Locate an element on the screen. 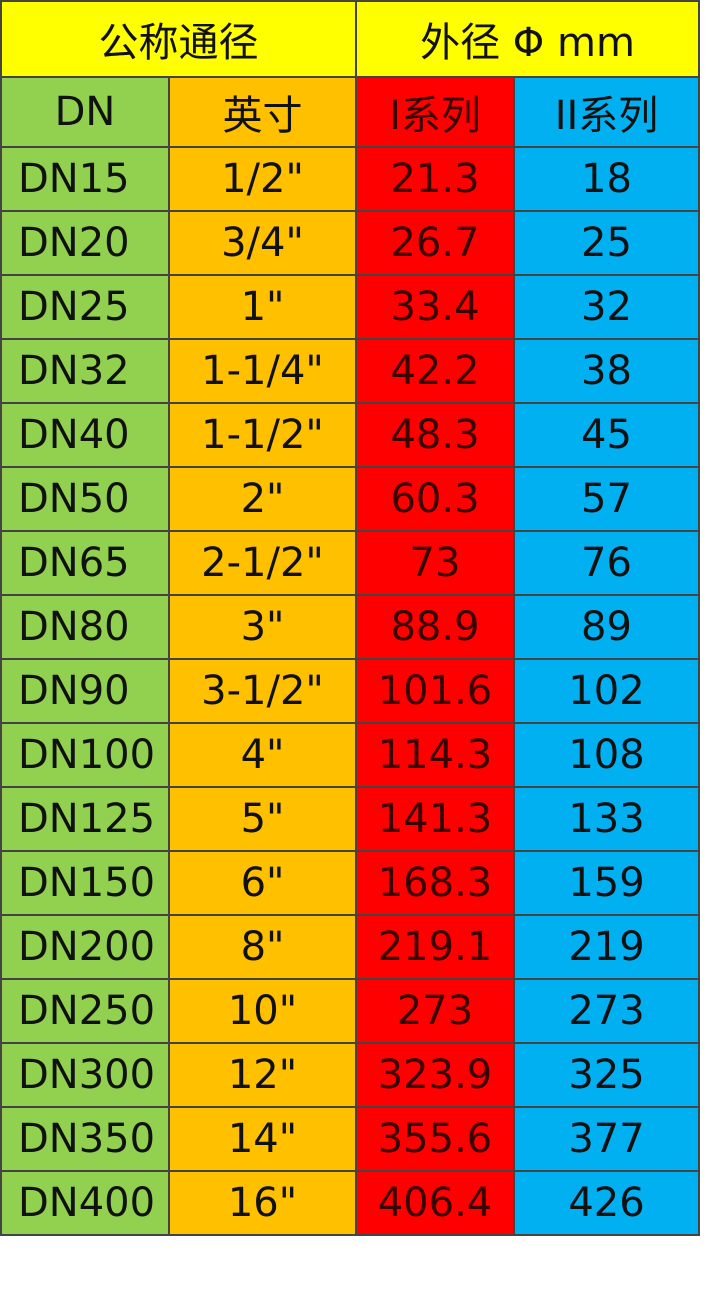  cell: 159 is located at coordinates (606, 883).